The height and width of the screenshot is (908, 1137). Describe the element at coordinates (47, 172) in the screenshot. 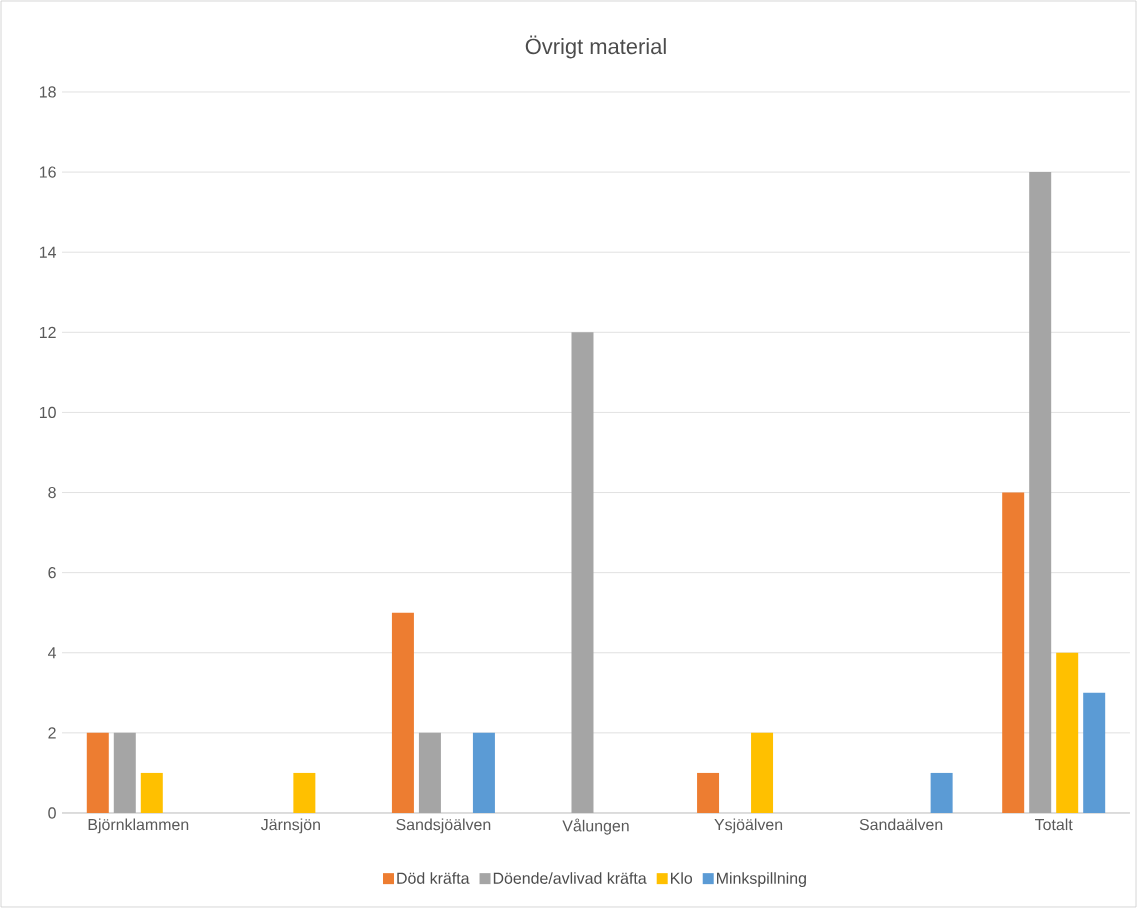

I see `y-tick-label: 16` at that location.